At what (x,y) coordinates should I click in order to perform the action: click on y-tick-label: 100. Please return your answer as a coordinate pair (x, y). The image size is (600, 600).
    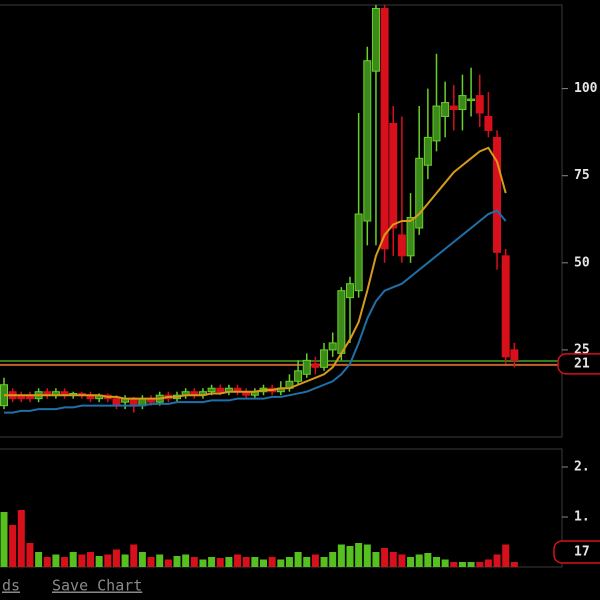
    Looking at the image, I should click on (586, 88).